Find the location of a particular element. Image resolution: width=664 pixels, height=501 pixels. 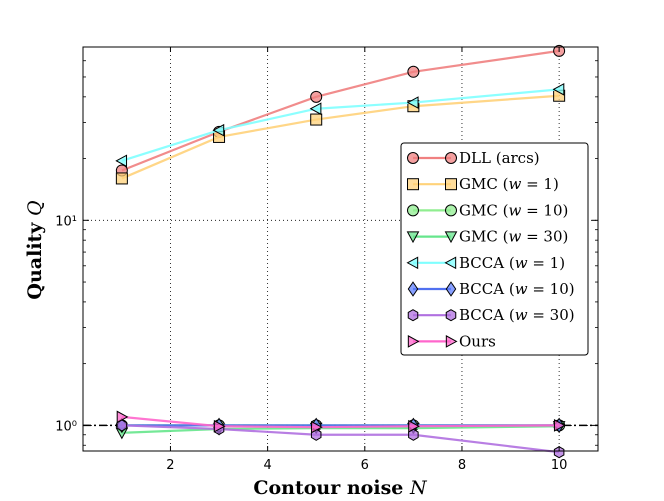

legend-box is located at coordinates (494, 249).